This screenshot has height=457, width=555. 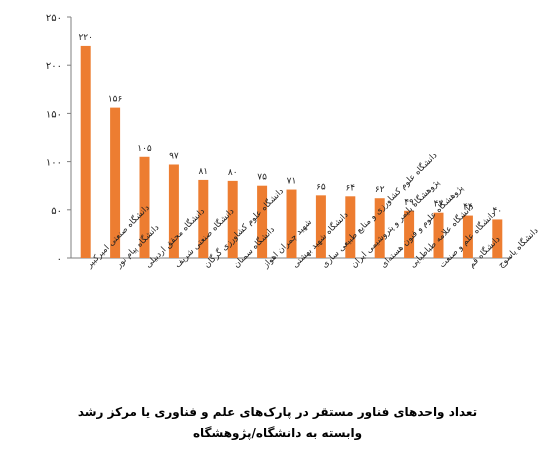 What do you see at coordinates (59, 259) in the screenshot?
I see `y-tick-label: ۰` at bounding box center [59, 259].